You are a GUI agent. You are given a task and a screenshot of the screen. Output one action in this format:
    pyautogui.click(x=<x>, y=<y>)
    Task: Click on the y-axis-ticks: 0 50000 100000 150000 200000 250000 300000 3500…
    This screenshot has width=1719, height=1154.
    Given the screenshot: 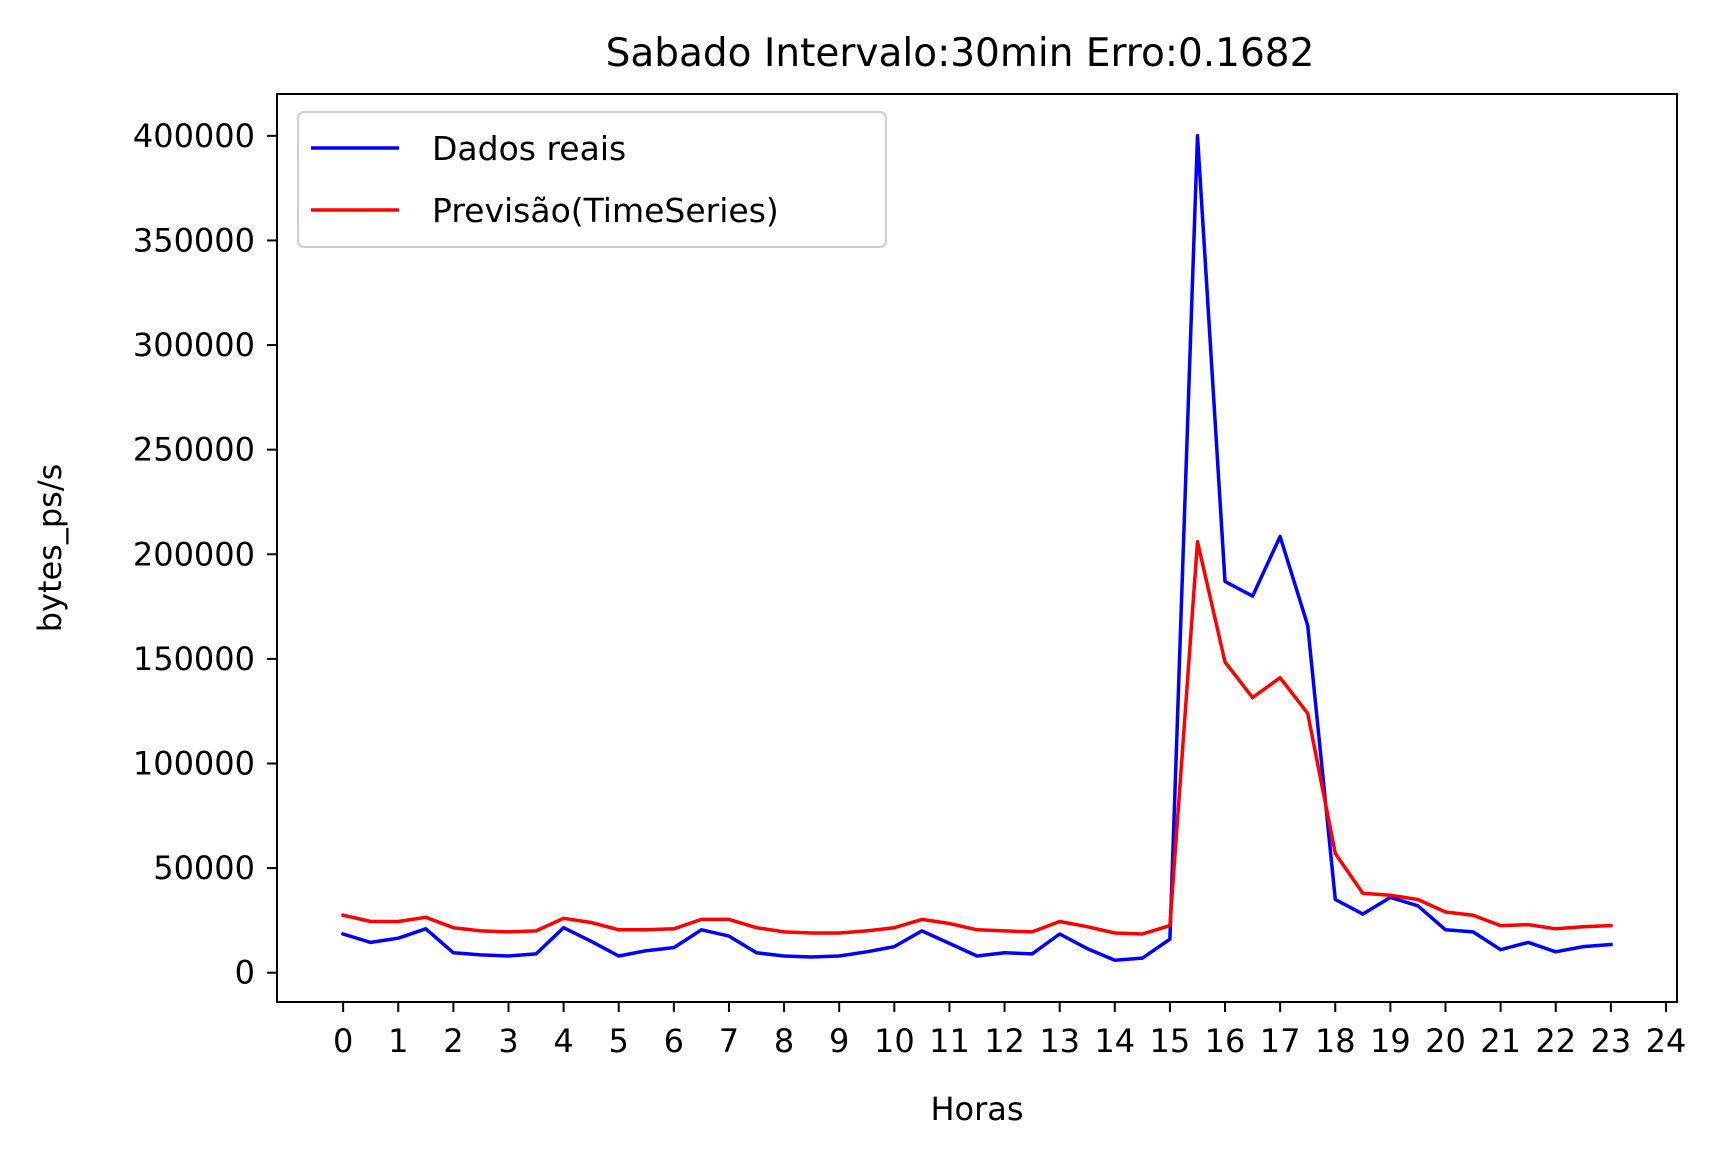 What is the action you would take?
    pyautogui.click(x=205, y=554)
    